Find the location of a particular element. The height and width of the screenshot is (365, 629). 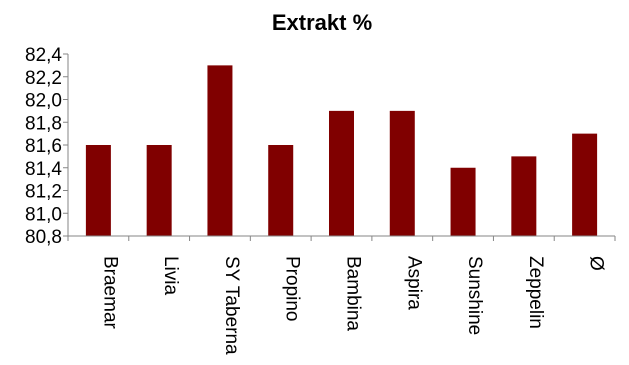

x-category-label: Livia is located at coordinates (170, 276).